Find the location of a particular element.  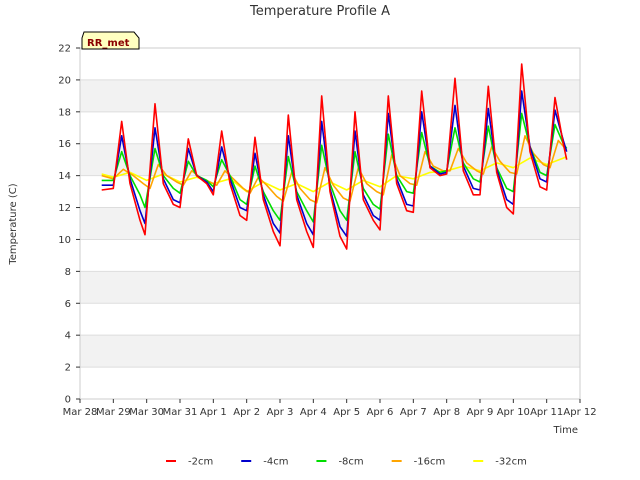

x-tick-label: Mar 31 is located at coordinates (180, 412).